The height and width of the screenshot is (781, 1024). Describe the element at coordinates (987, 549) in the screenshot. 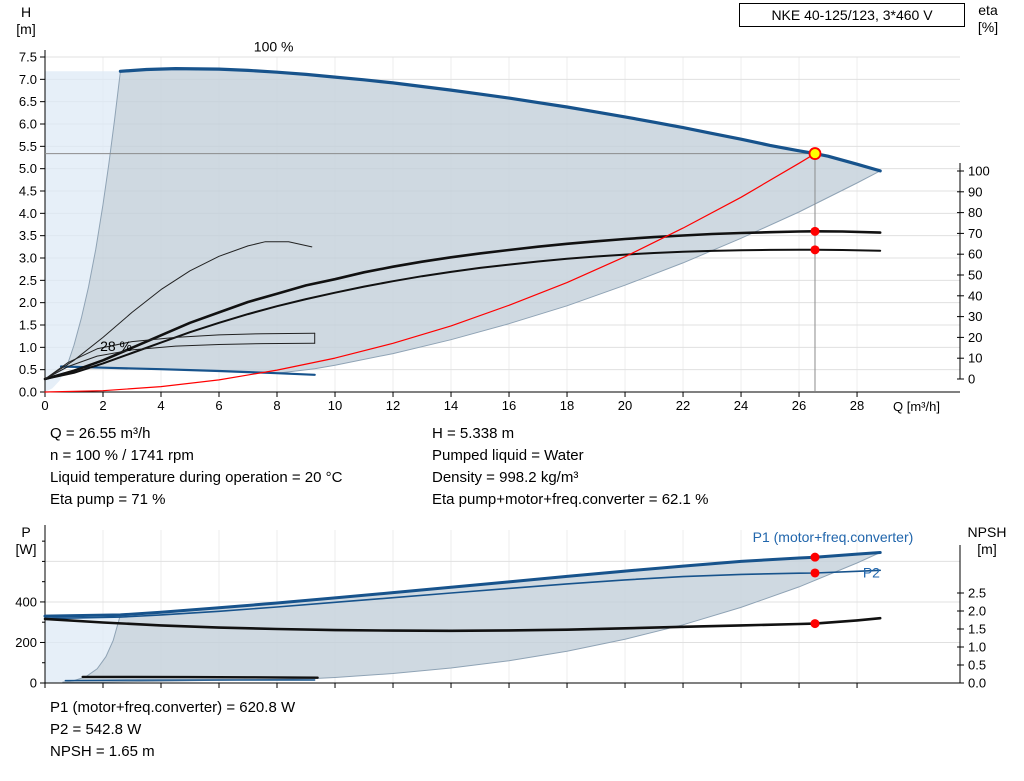

I see `npsh-axis-unit: [m]` at that location.